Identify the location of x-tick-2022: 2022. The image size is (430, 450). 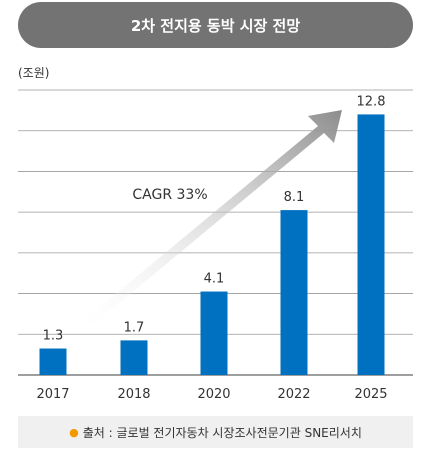
(293, 394).